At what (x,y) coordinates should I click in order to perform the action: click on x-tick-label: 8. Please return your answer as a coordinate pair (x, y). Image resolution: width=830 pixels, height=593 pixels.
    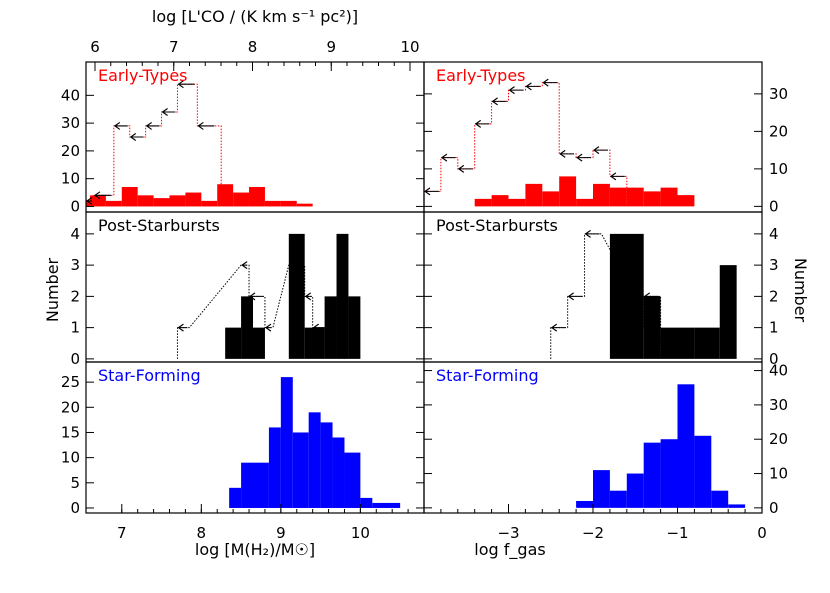
    Looking at the image, I should click on (202, 533).